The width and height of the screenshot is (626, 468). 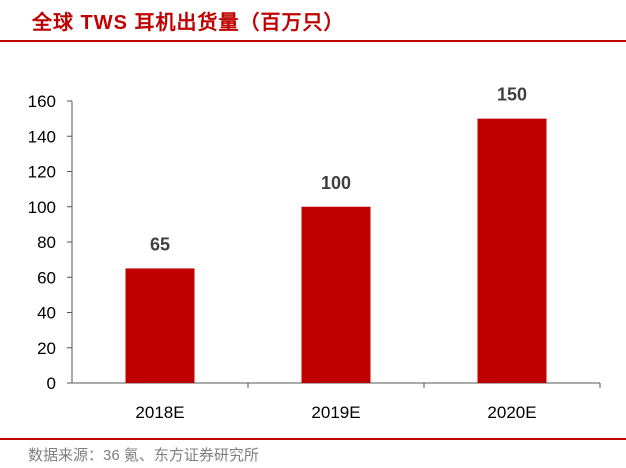 What do you see at coordinates (46, 348) in the screenshot?
I see `y-tick-label: 20` at bounding box center [46, 348].